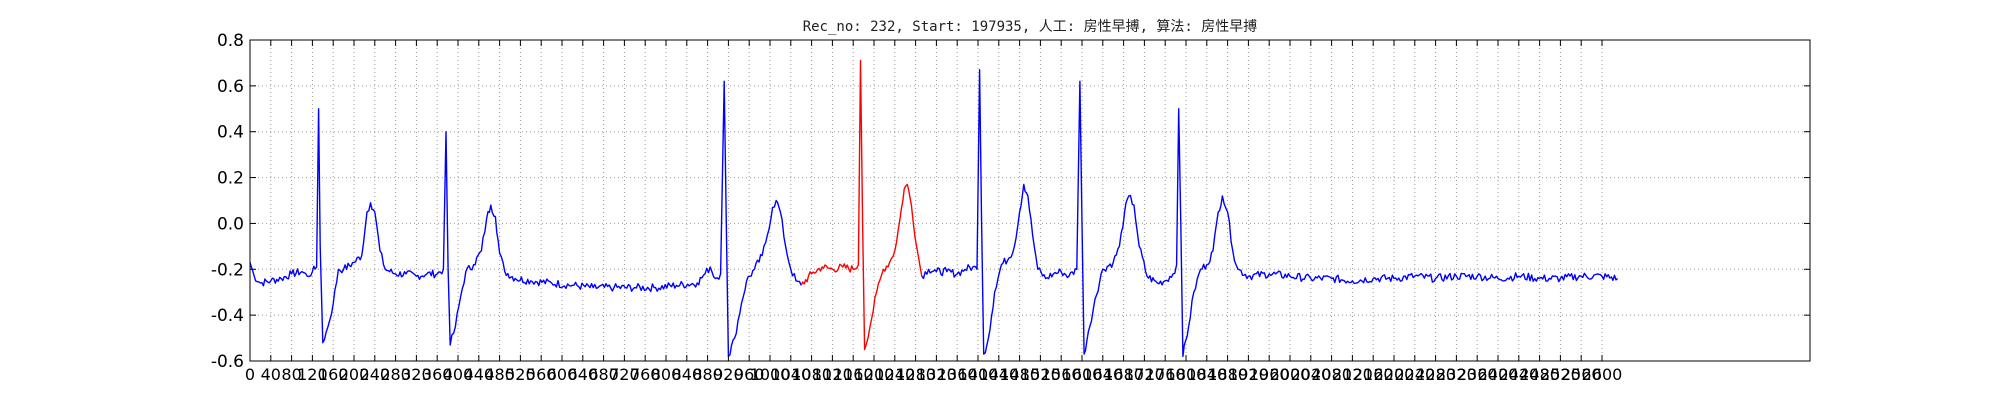 This screenshot has height=400, width=2000. Describe the element at coordinates (230, 179) in the screenshot. I see `y-tick-label: 0.2` at that location.